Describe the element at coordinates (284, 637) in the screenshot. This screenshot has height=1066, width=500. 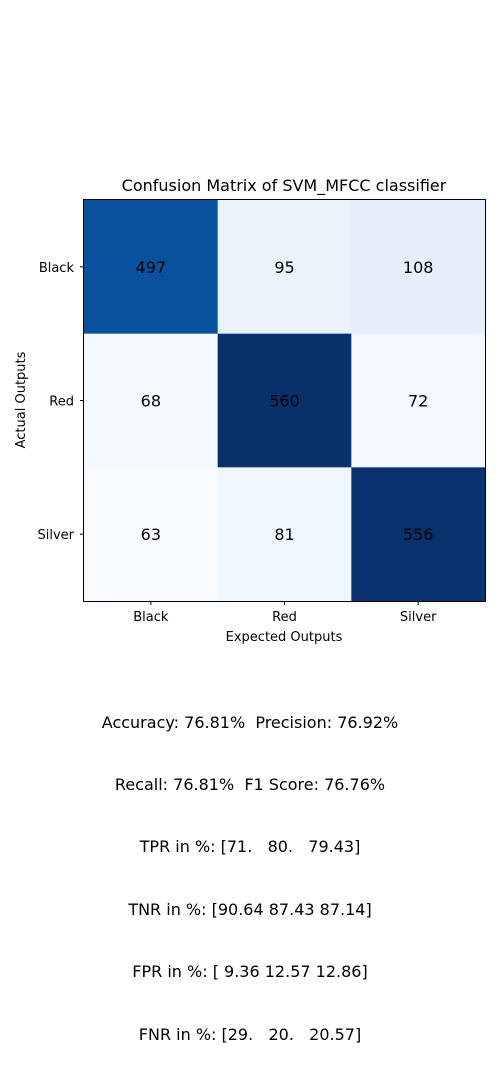
I see `x-axis-label: Expected Outputs` at that location.